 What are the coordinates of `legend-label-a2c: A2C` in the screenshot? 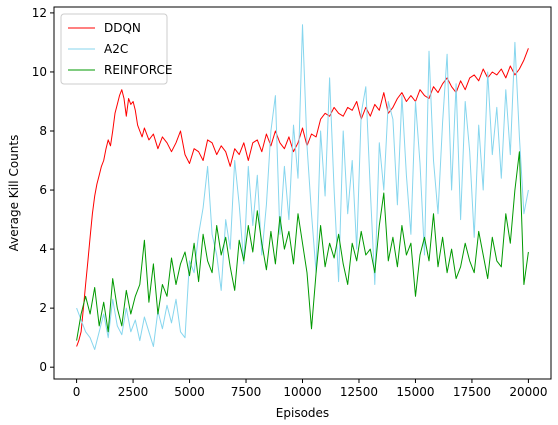 It's located at (116, 49).